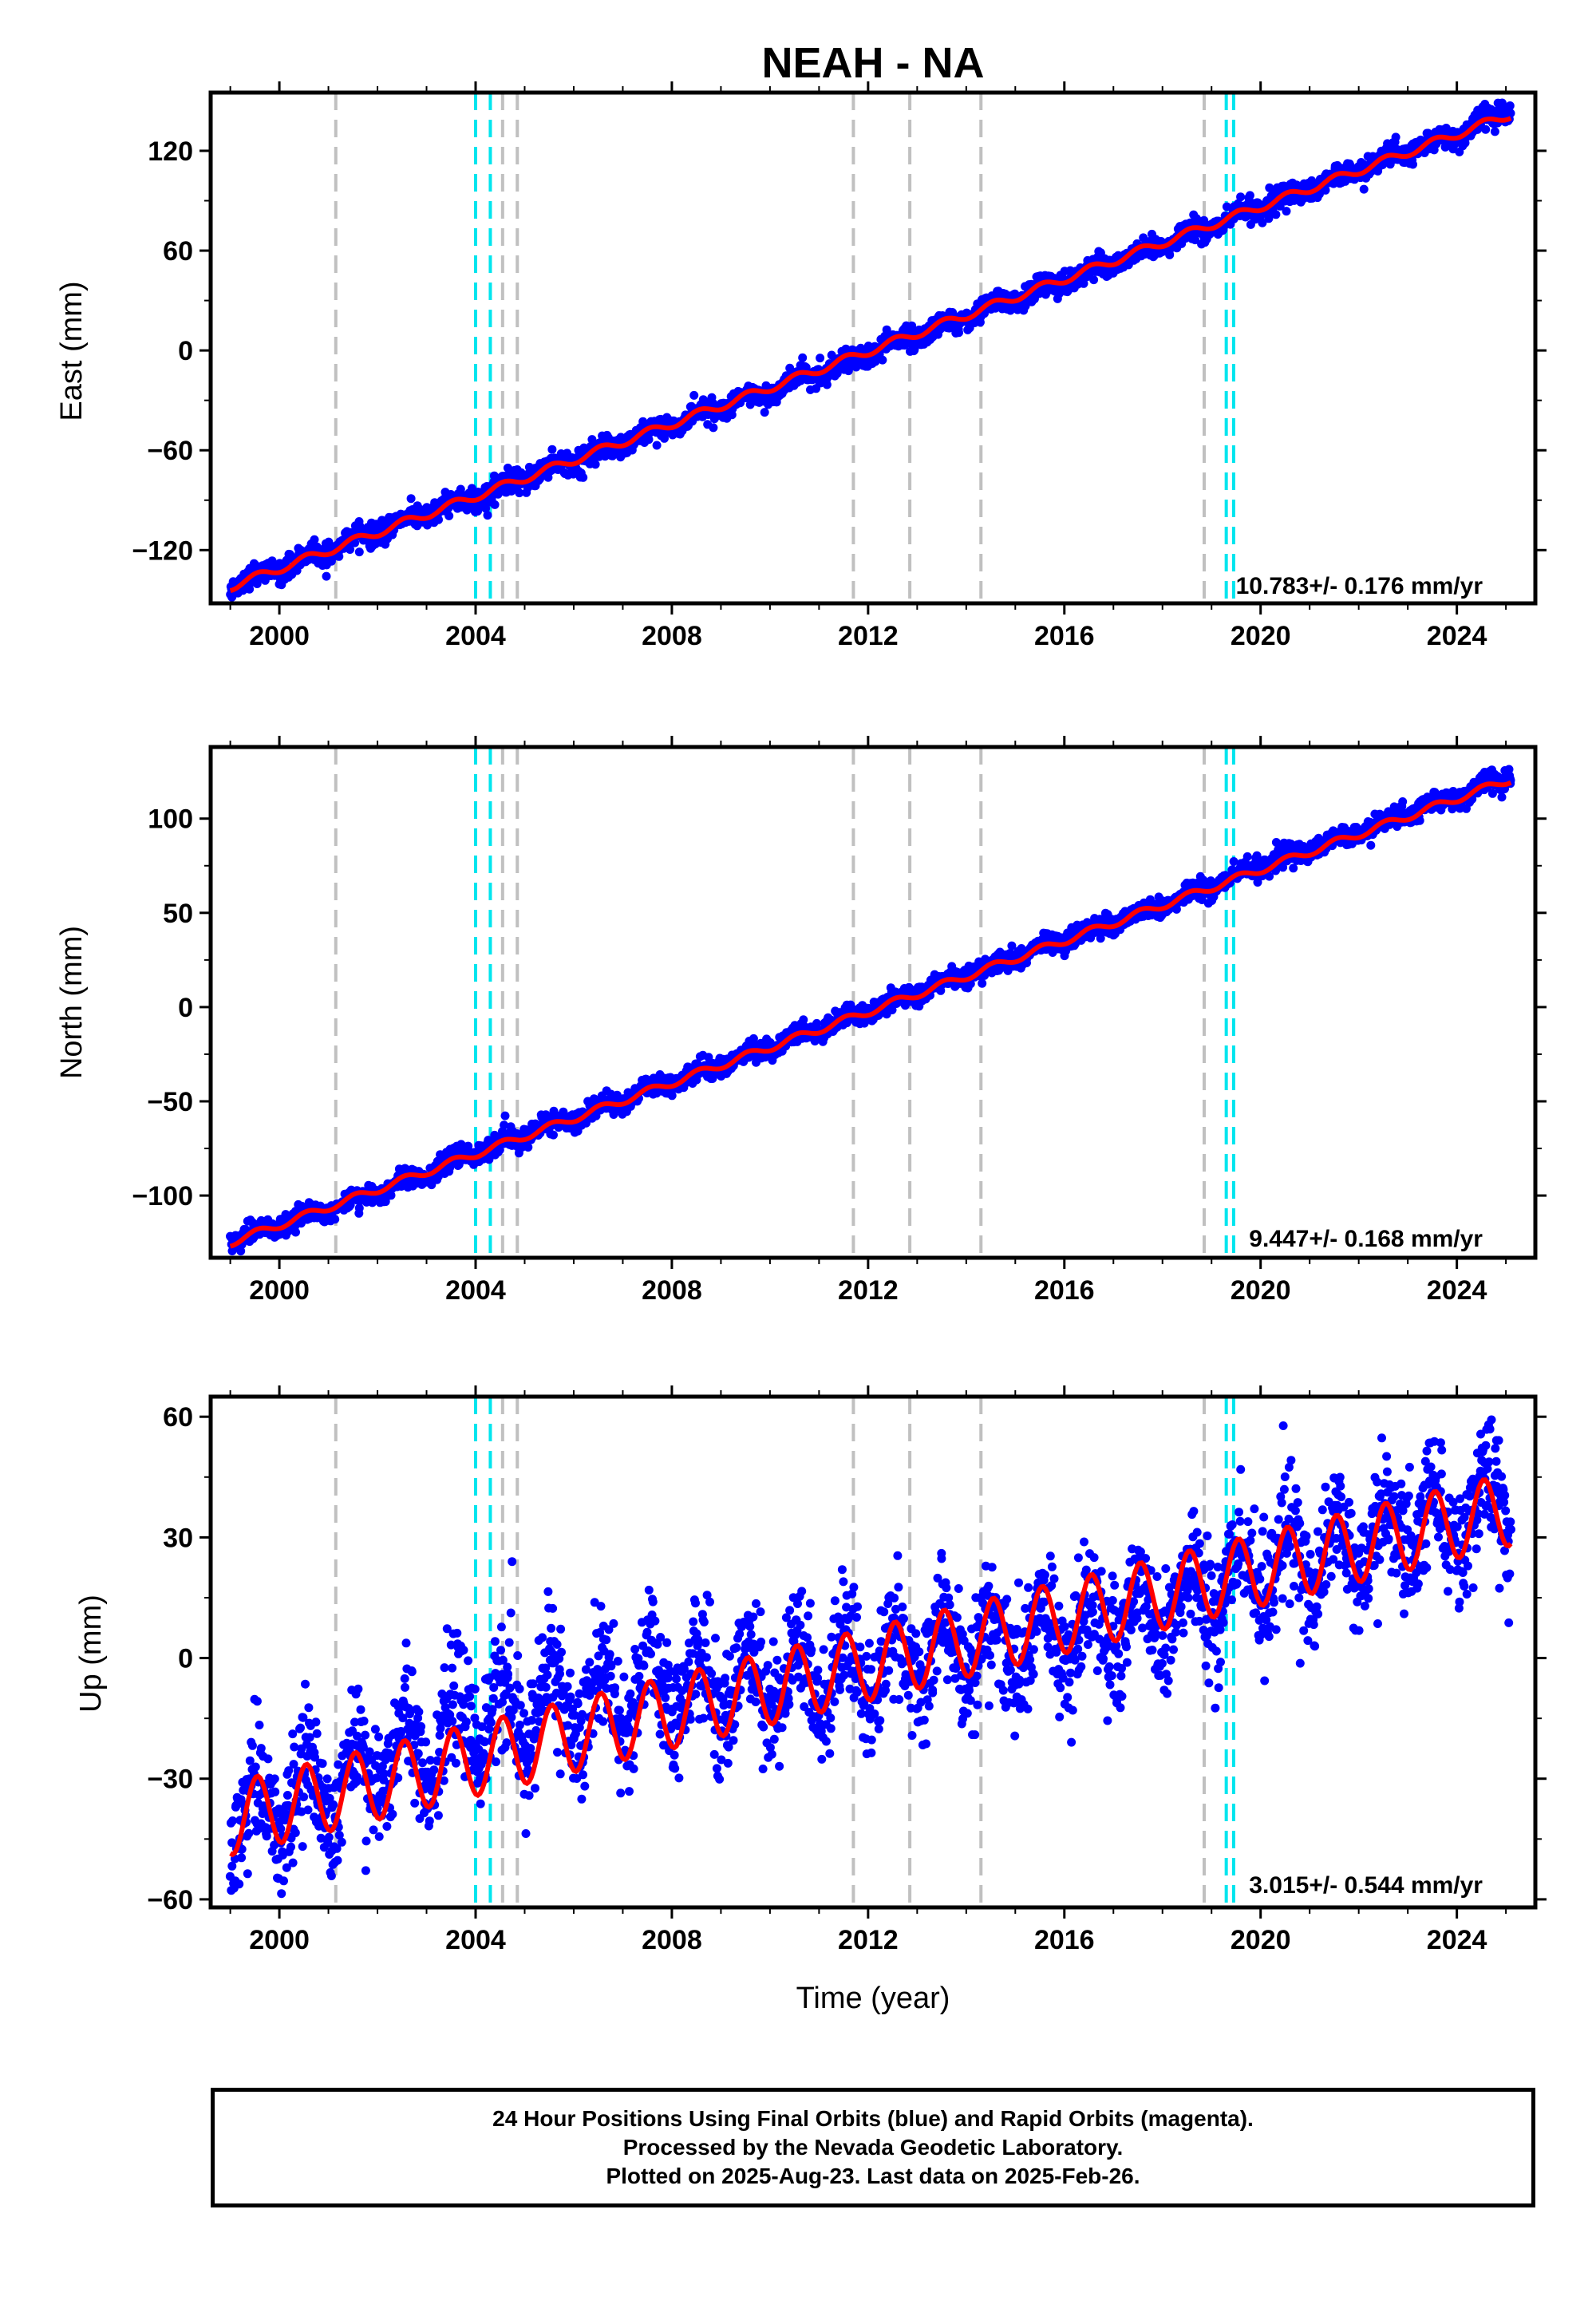 The image size is (1596, 2316). I want to click on east-x-tick-label: 2000, so click(279, 636).